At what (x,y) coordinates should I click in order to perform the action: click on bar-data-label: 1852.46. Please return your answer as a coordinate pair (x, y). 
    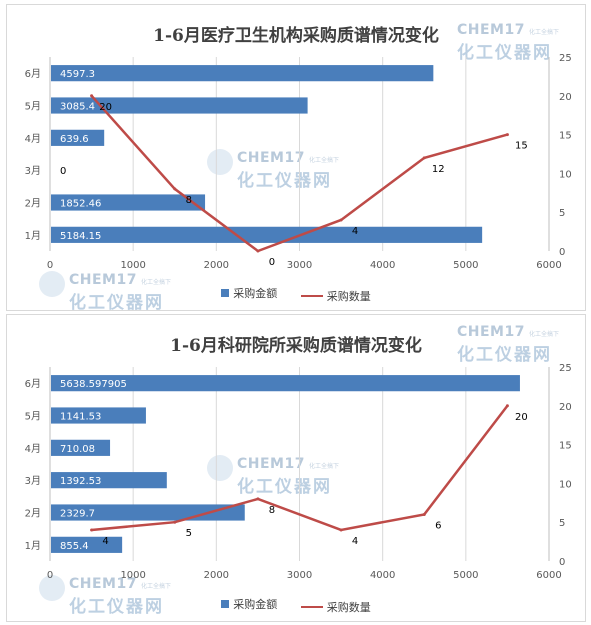
    Looking at the image, I should click on (80, 204).